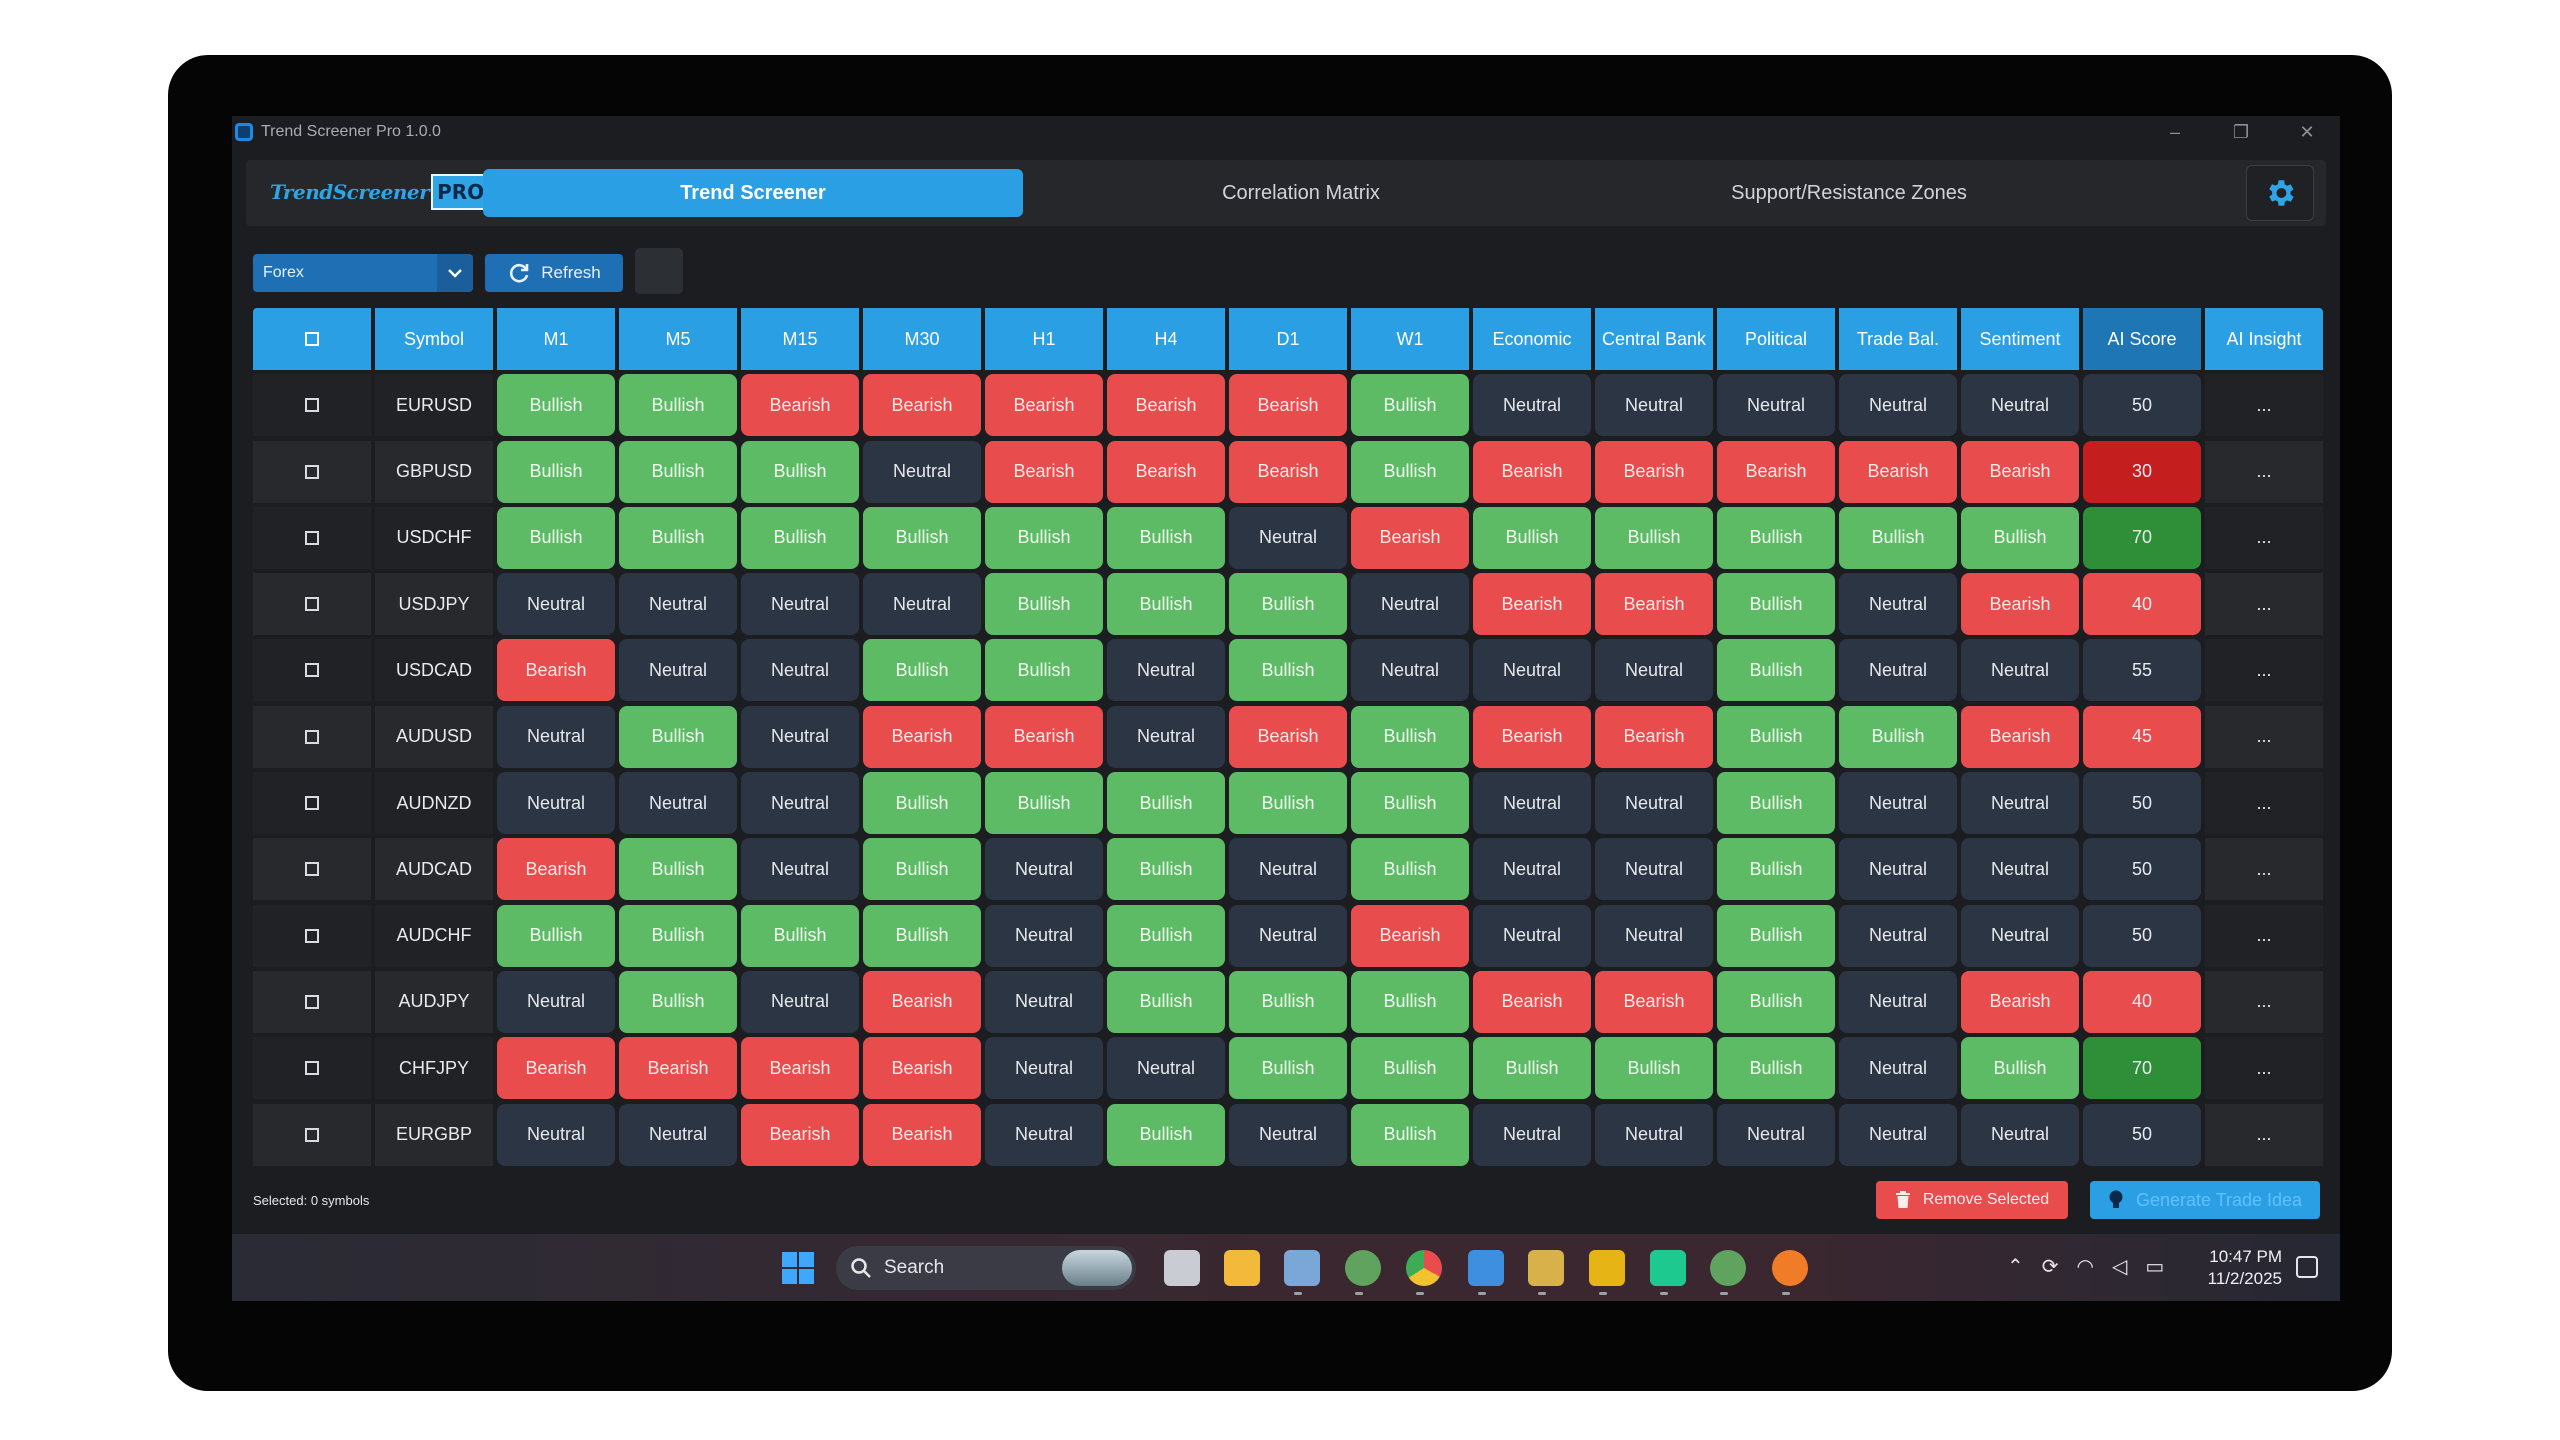  What do you see at coordinates (2174, 131) in the screenshot?
I see `minimize-button: –` at bounding box center [2174, 131].